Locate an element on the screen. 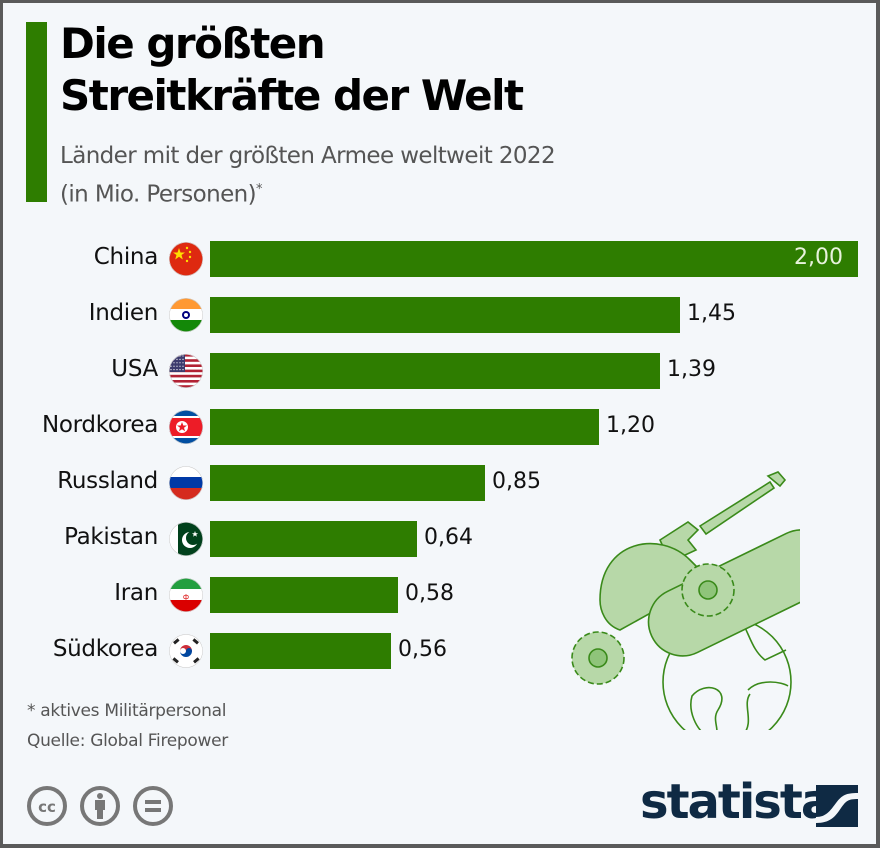 Image resolution: width=880 pixels, height=848 pixels. source-text: Quelle: Global Firepower is located at coordinates (127, 741).